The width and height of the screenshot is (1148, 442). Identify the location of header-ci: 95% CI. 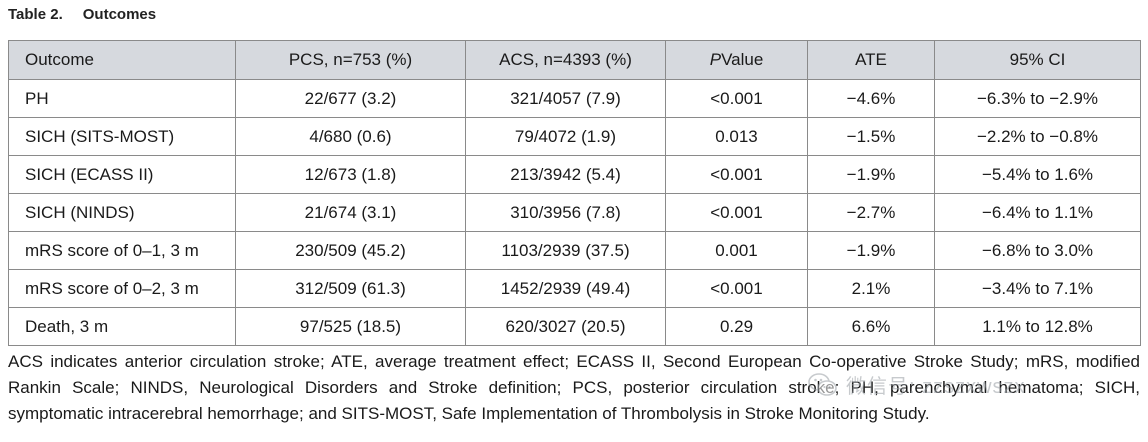
(1037, 60).